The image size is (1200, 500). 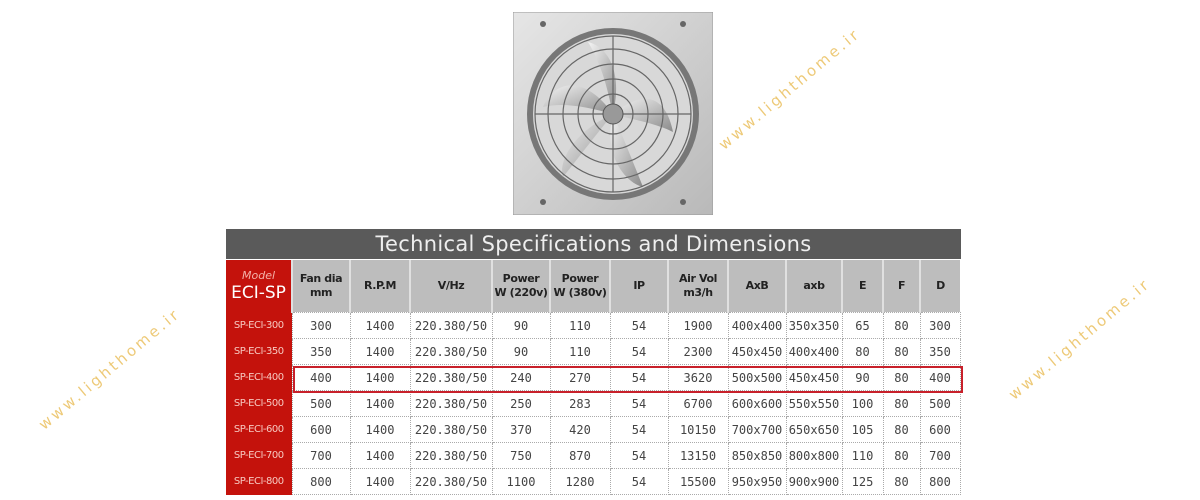 I want to click on model-cell: SP-ECI-800, so click(x=259, y=481).